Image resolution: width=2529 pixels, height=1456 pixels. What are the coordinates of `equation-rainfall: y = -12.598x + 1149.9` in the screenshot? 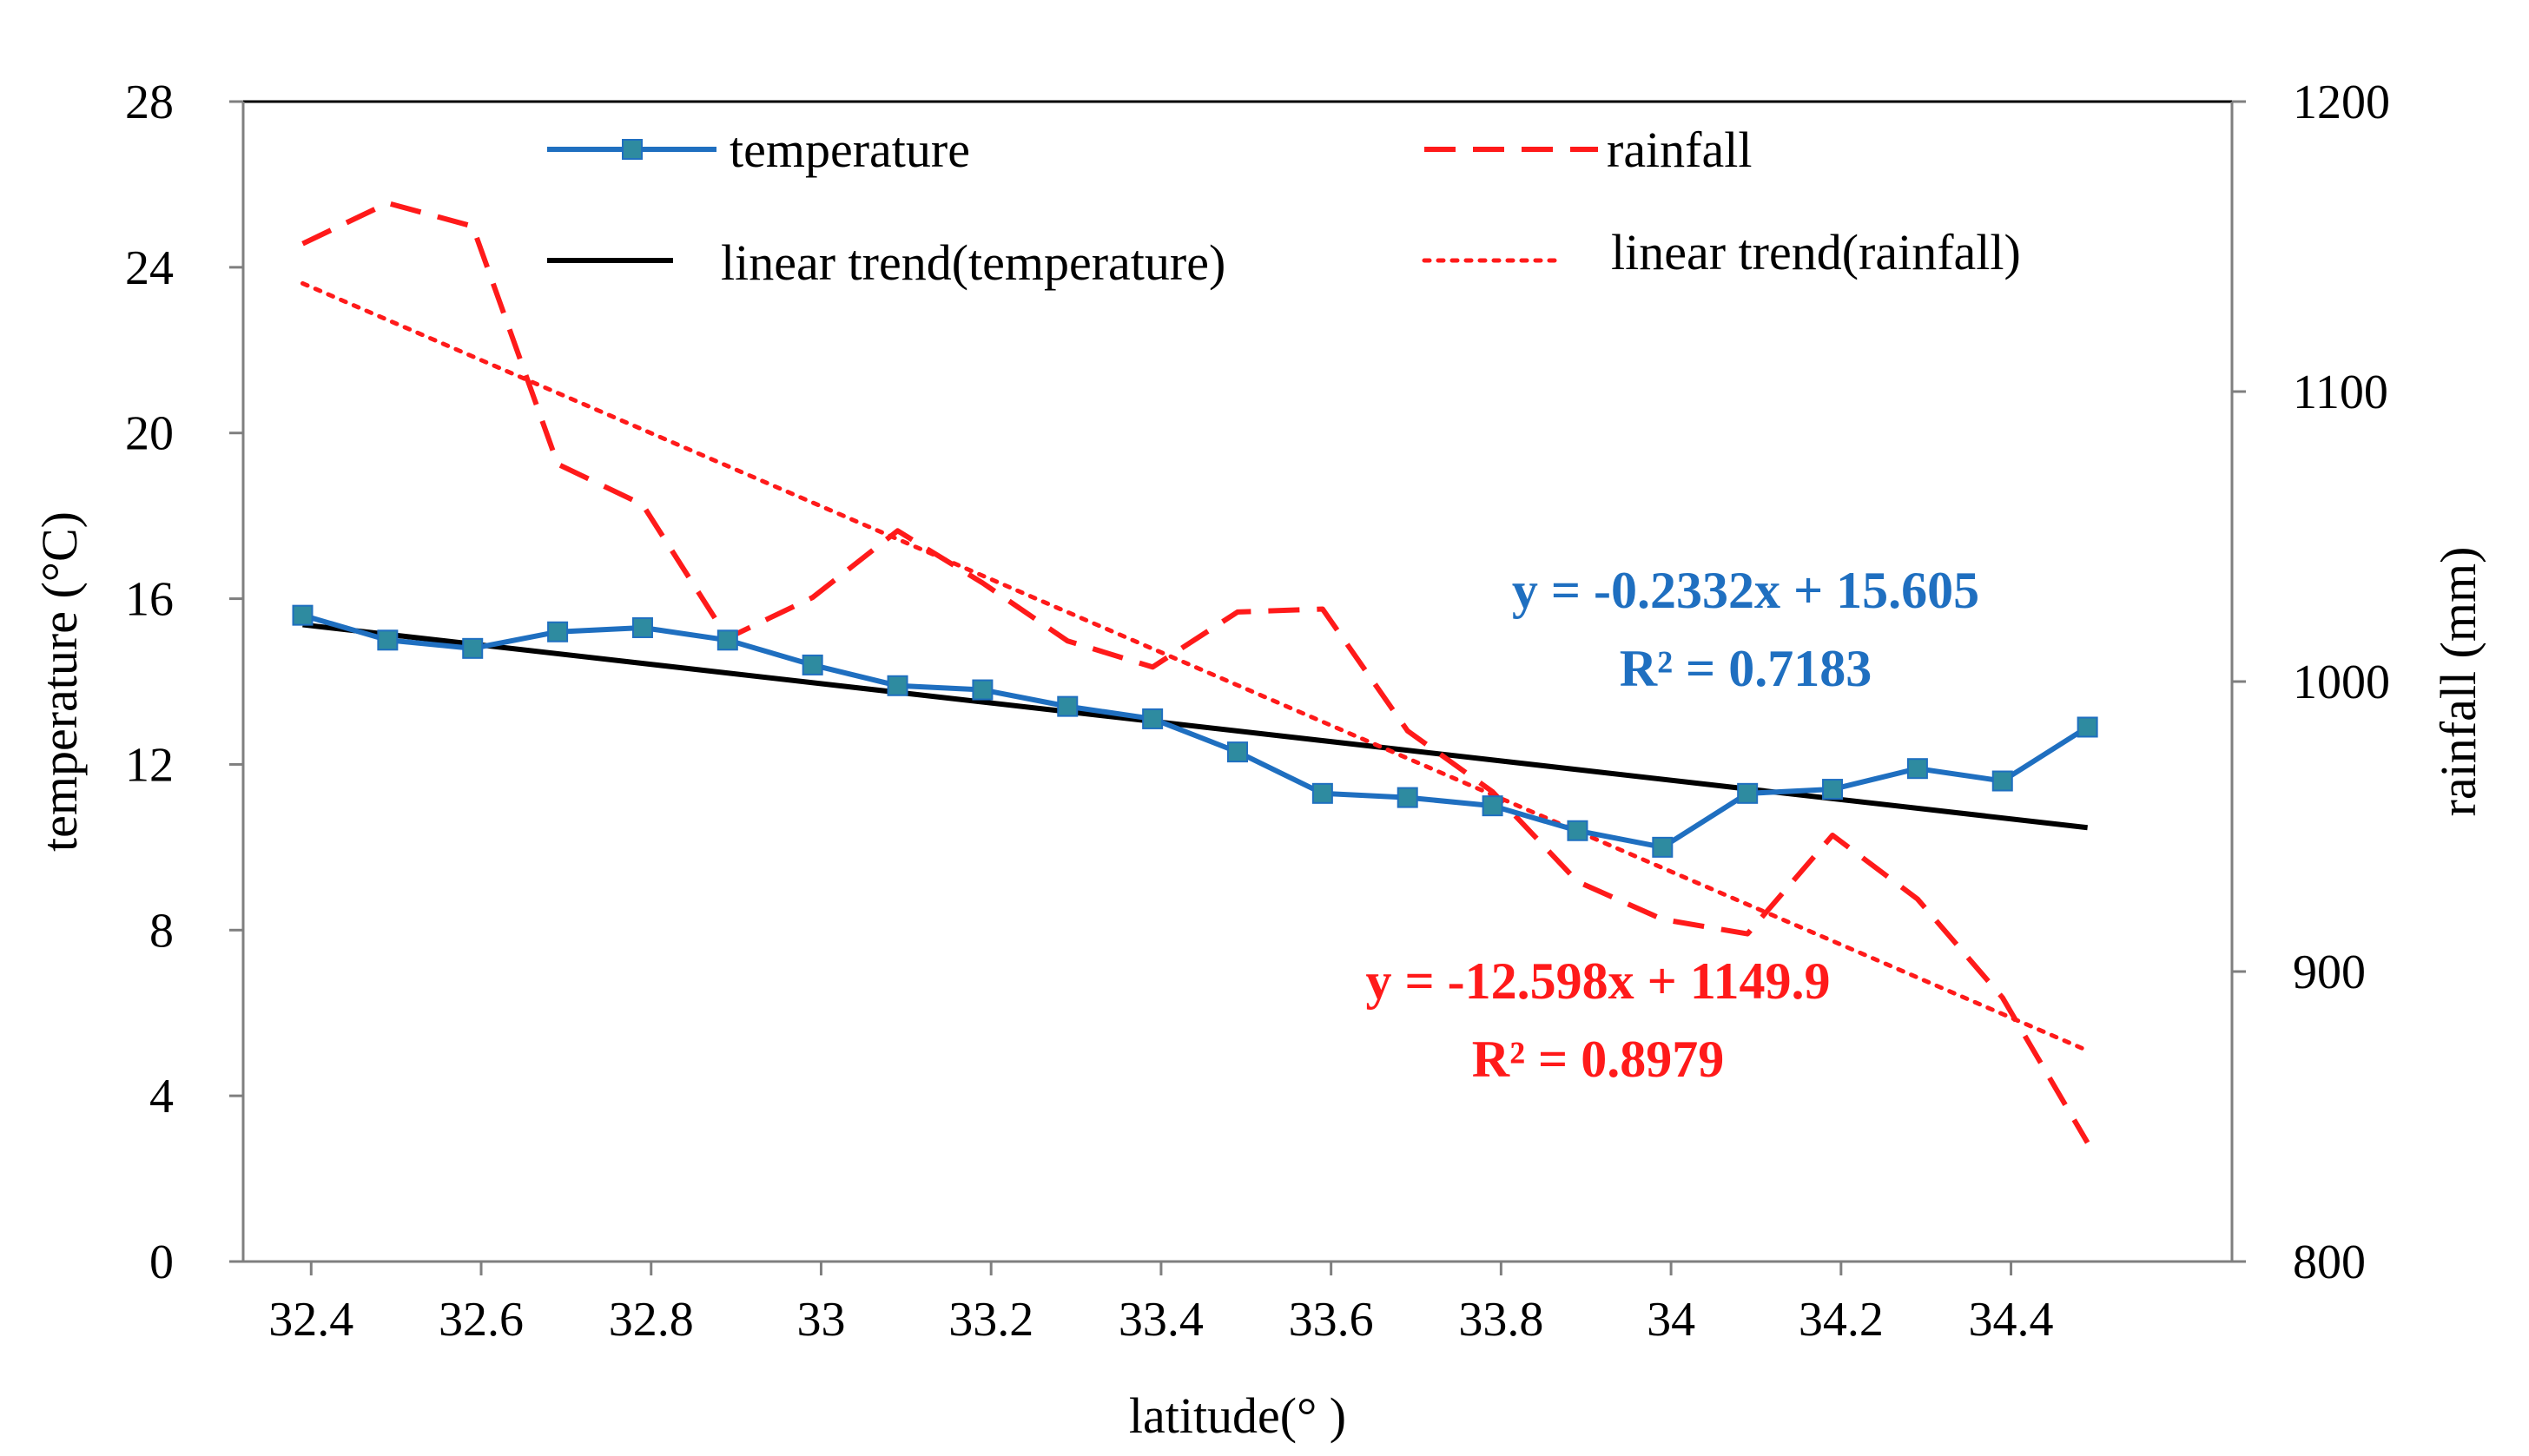 It's located at (1597, 981).